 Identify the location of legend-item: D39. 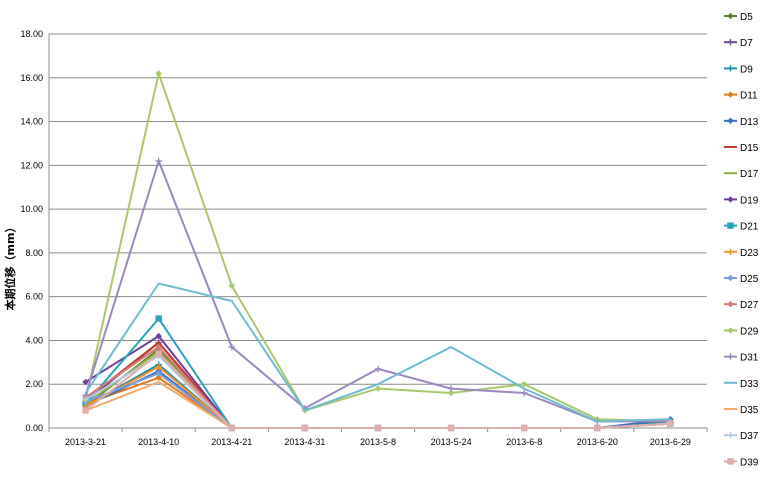
(741, 462).